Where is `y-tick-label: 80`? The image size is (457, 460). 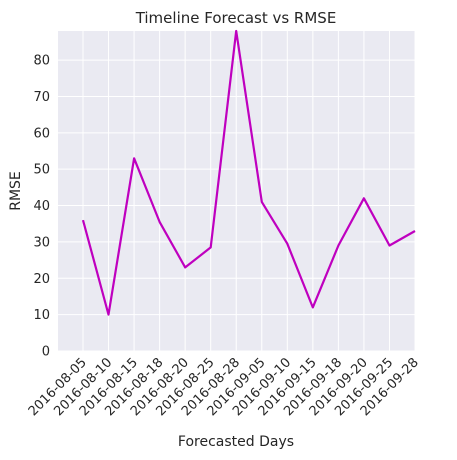
y-tick-label: 80 is located at coordinates (41, 61).